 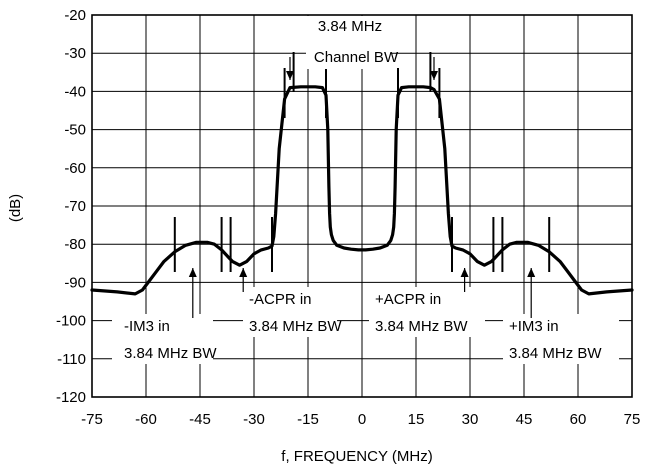 I want to click on x-tick-label-4: -15, so click(x=308, y=419).